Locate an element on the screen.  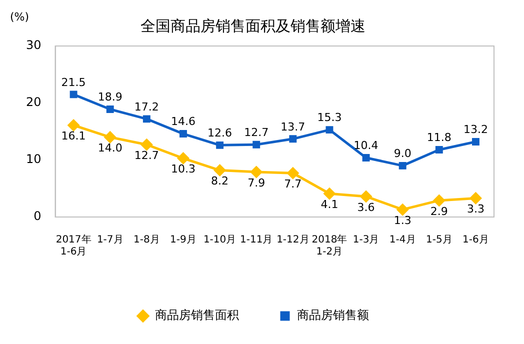
x-tick-label: 1-10月 is located at coordinates (219, 240).